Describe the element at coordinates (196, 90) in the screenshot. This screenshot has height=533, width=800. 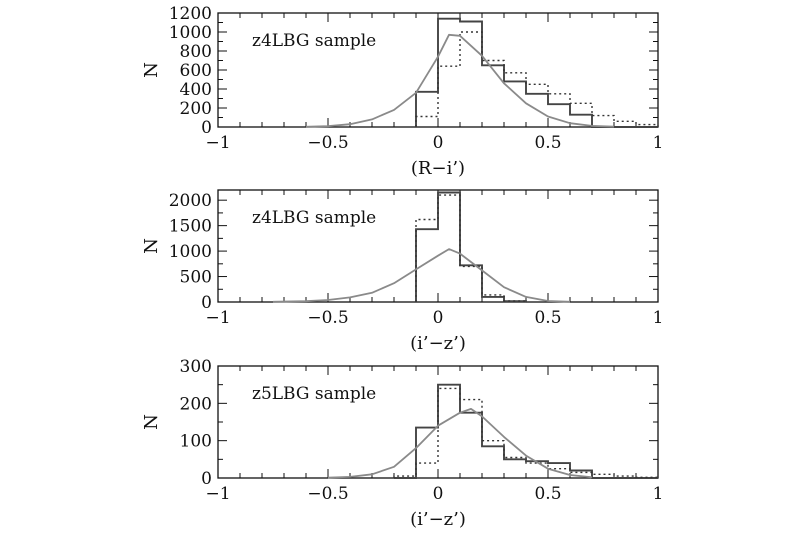
I see `y-tick-label: 400` at that location.